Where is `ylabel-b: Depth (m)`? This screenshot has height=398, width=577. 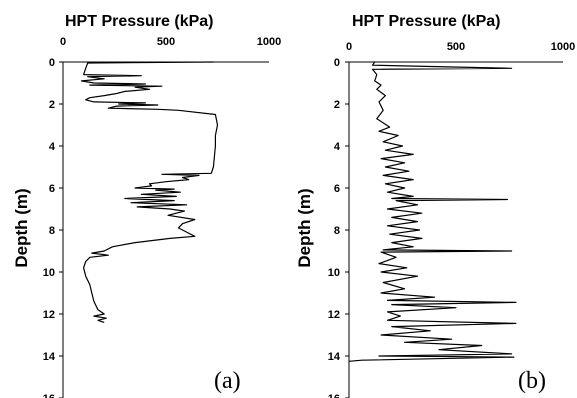 ylabel-b: Depth (m) is located at coordinates (304, 227).